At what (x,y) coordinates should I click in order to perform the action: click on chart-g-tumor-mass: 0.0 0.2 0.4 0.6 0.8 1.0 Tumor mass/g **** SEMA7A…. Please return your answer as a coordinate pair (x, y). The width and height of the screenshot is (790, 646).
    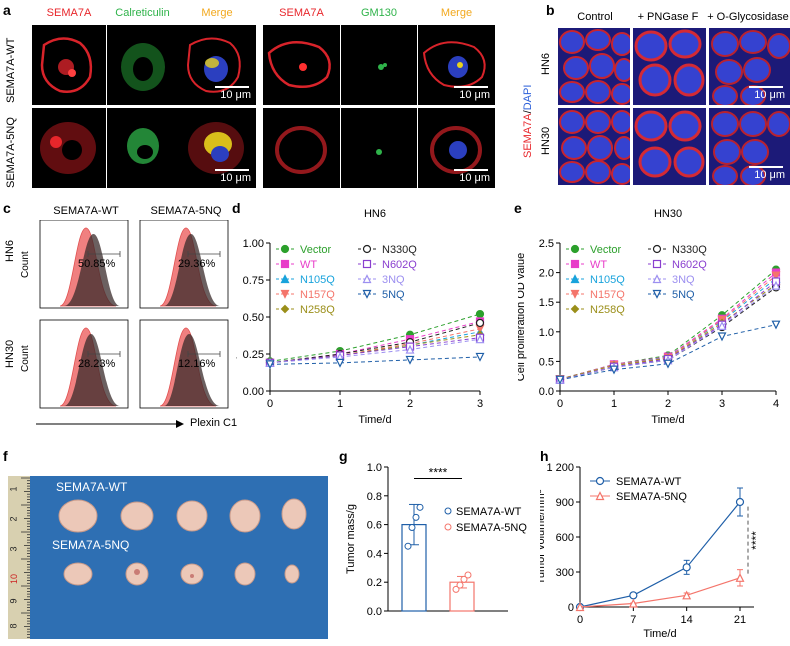
    Looking at the image, I should click on (436, 540).